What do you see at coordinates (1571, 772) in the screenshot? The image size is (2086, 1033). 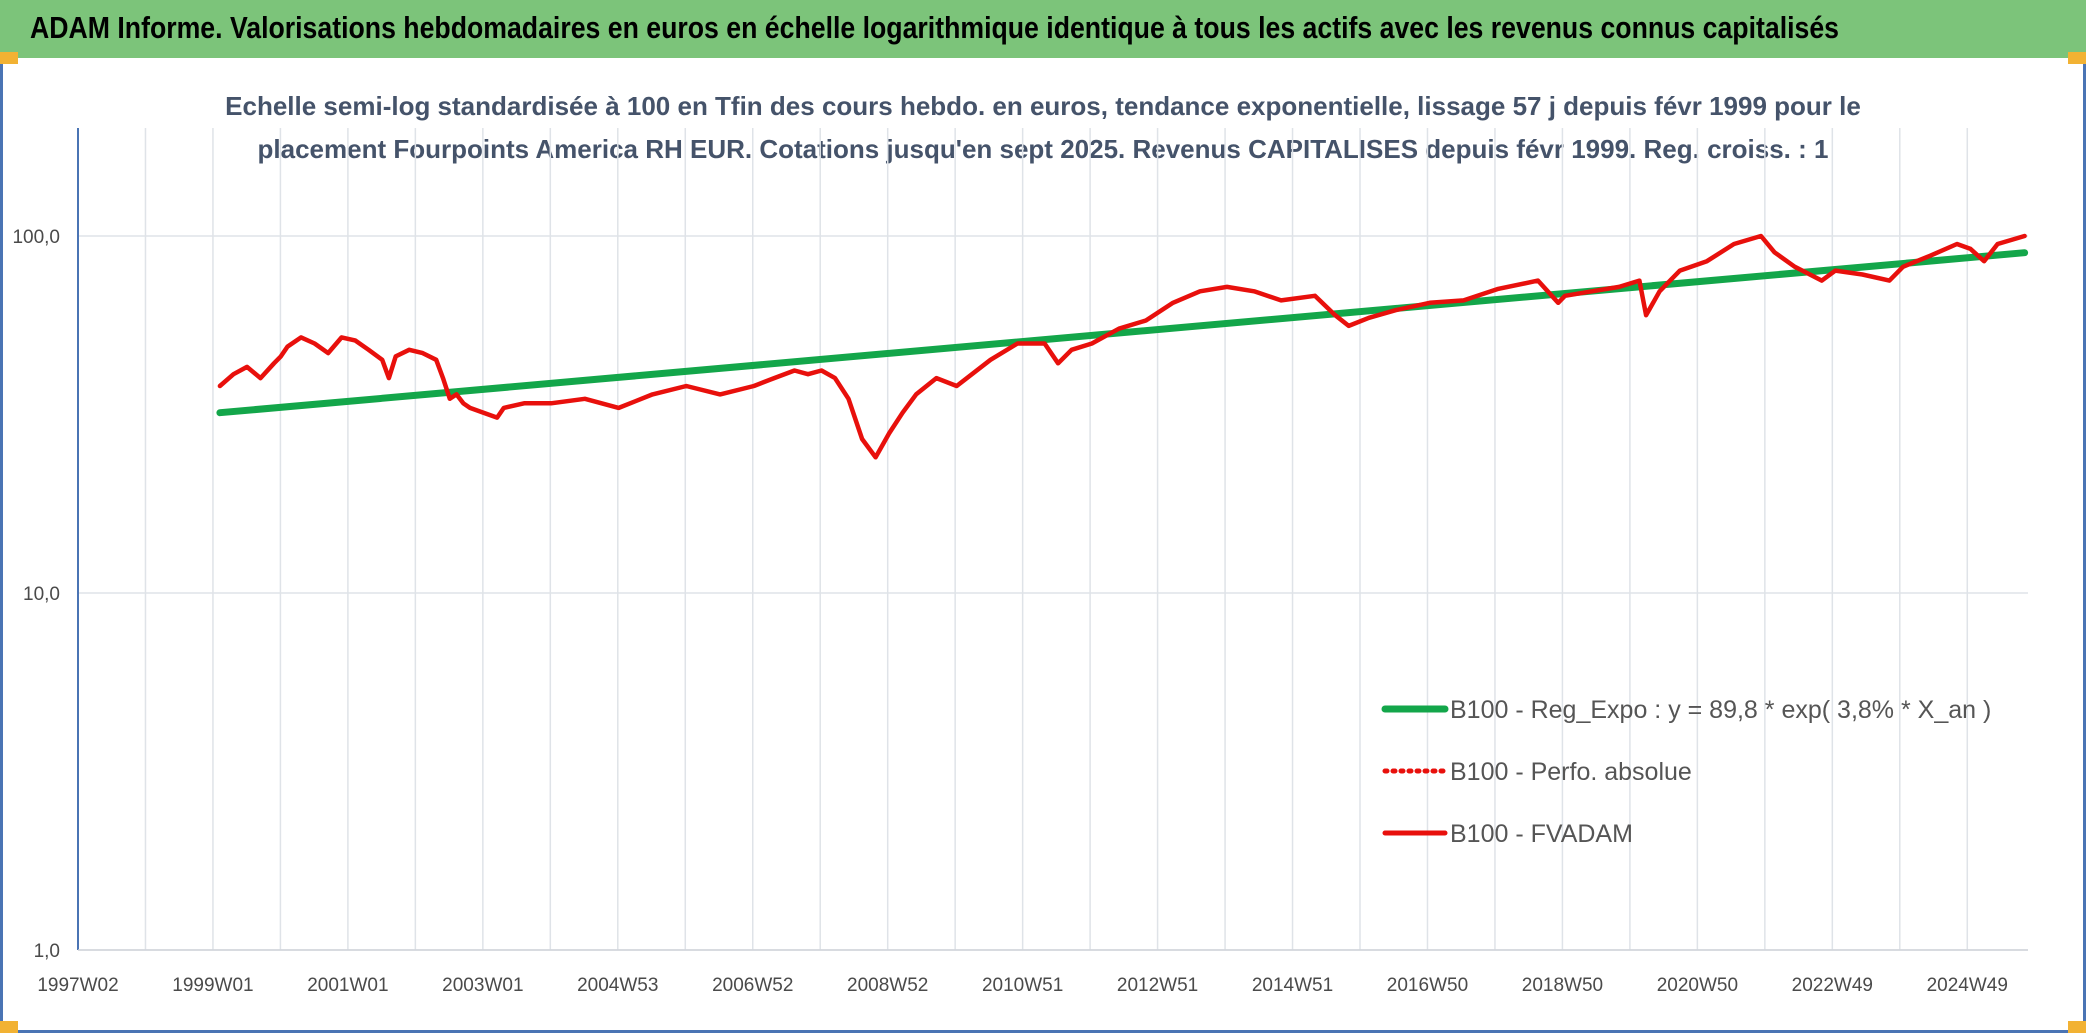 I see `legend-label-1: B100 - Perfo. absolue` at bounding box center [1571, 772].